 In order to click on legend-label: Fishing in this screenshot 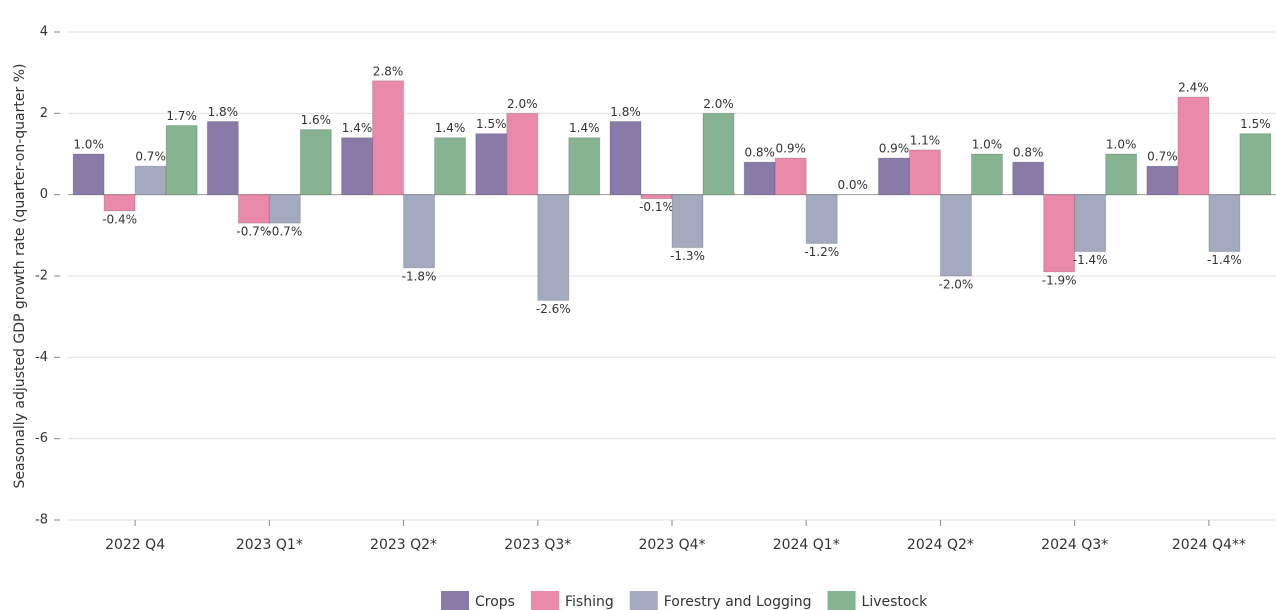, I will do `click(589, 602)`.